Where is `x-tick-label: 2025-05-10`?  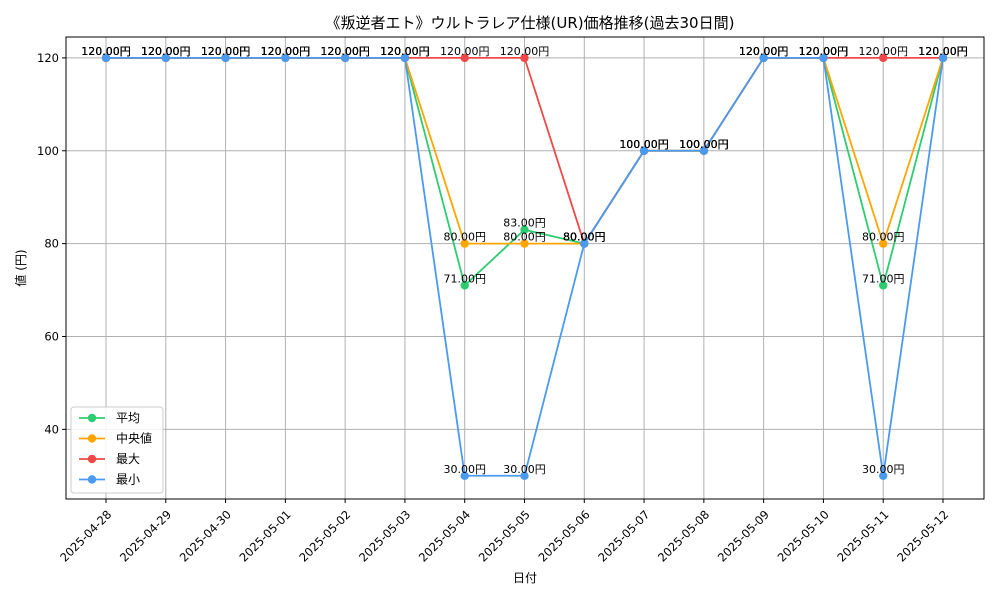
x-tick-label: 2025-05-10 is located at coordinates (803, 535).